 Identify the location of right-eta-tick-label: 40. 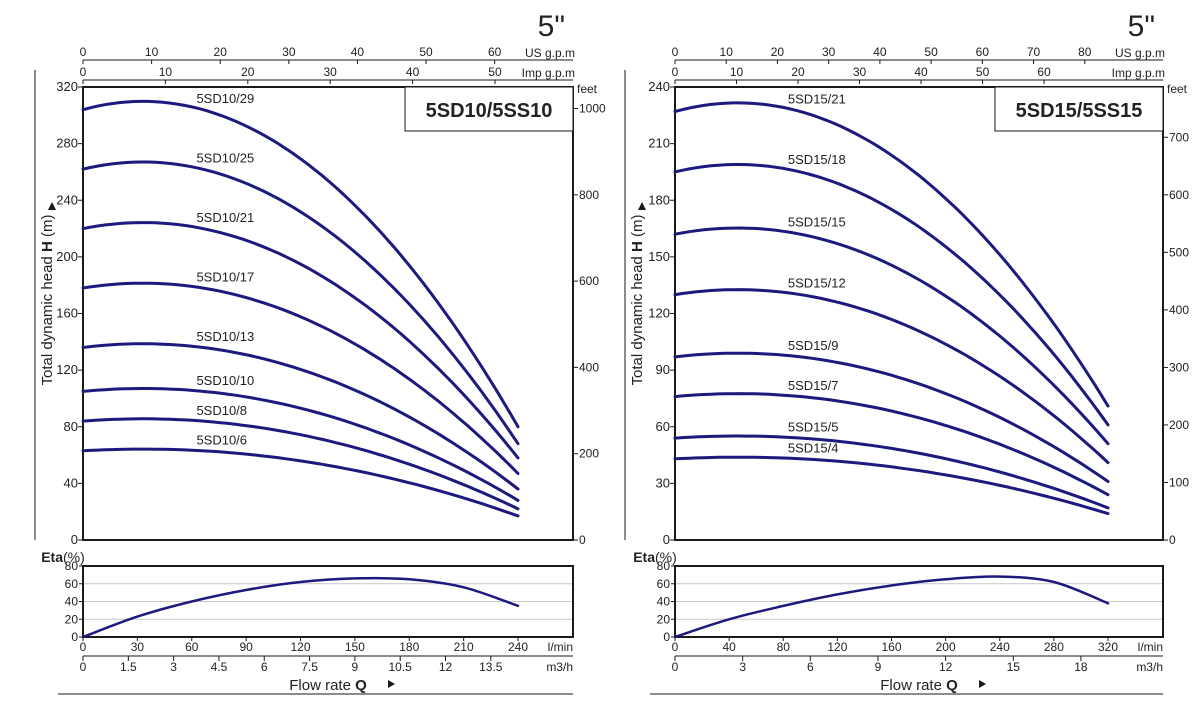
(664, 602).